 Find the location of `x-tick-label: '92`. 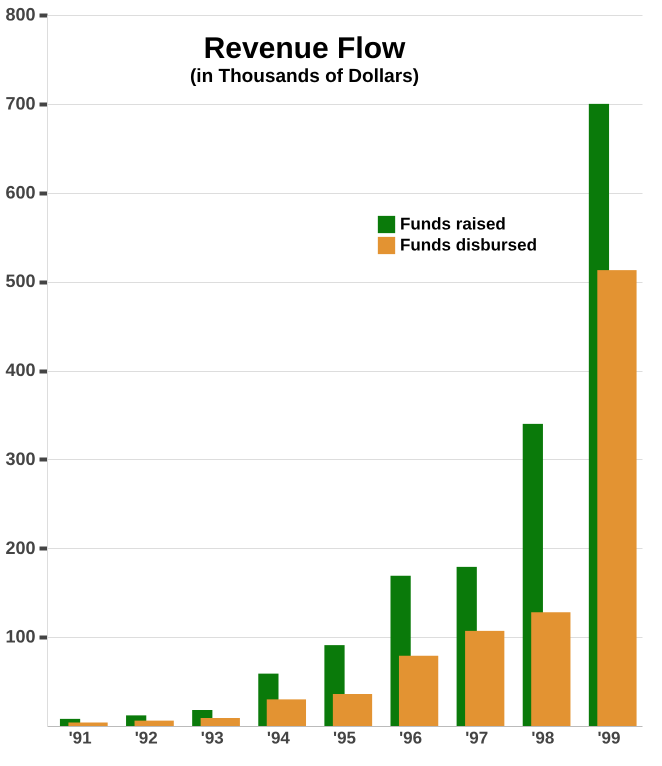

x-tick-label: '92 is located at coordinates (146, 738).